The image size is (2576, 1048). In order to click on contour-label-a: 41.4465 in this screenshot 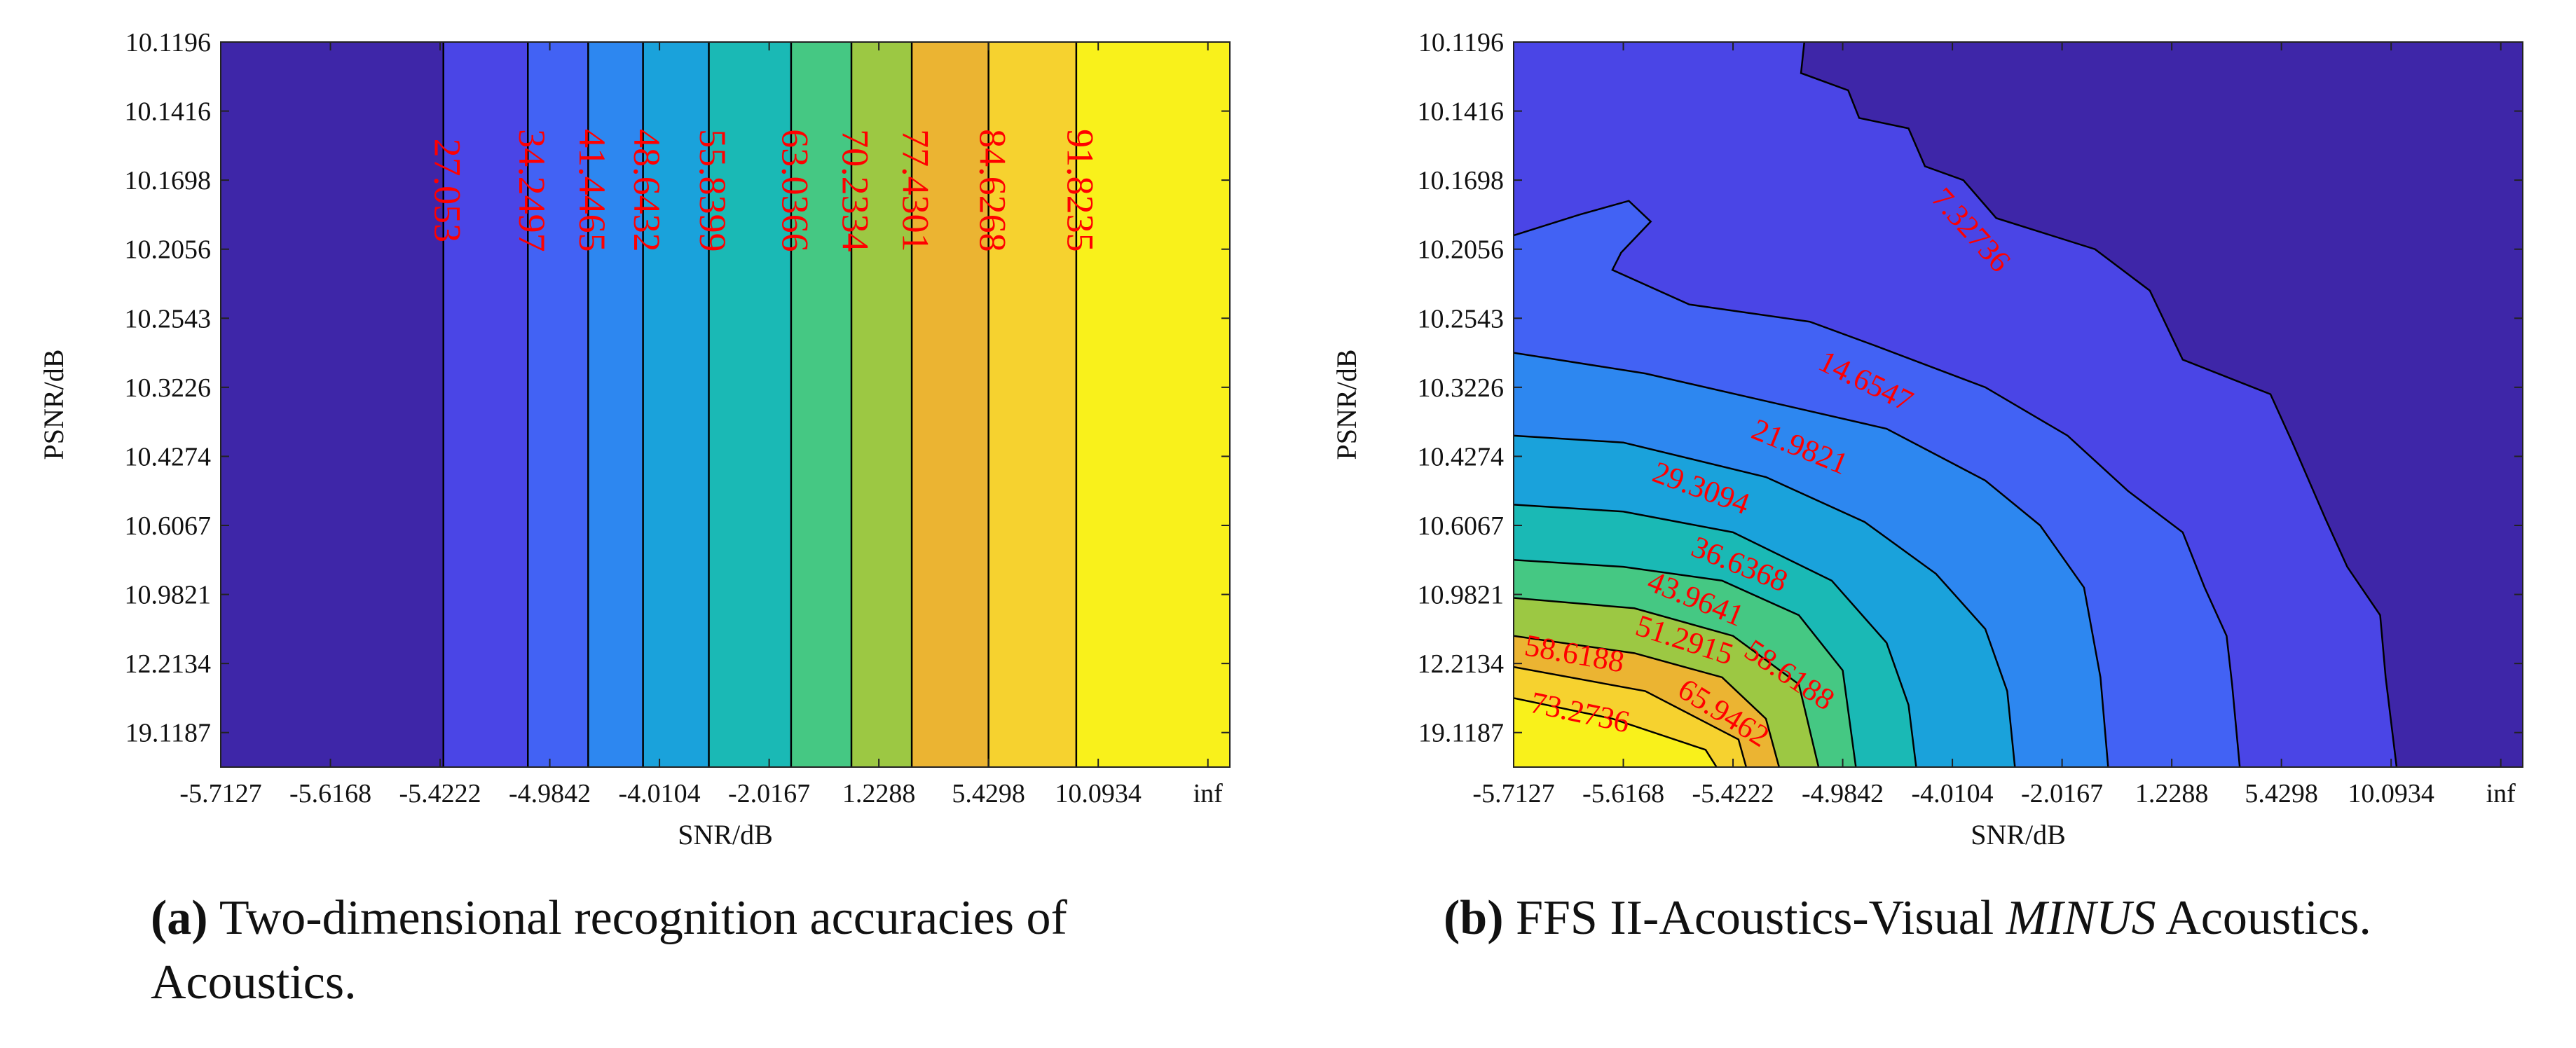, I will do `click(592, 191)`.